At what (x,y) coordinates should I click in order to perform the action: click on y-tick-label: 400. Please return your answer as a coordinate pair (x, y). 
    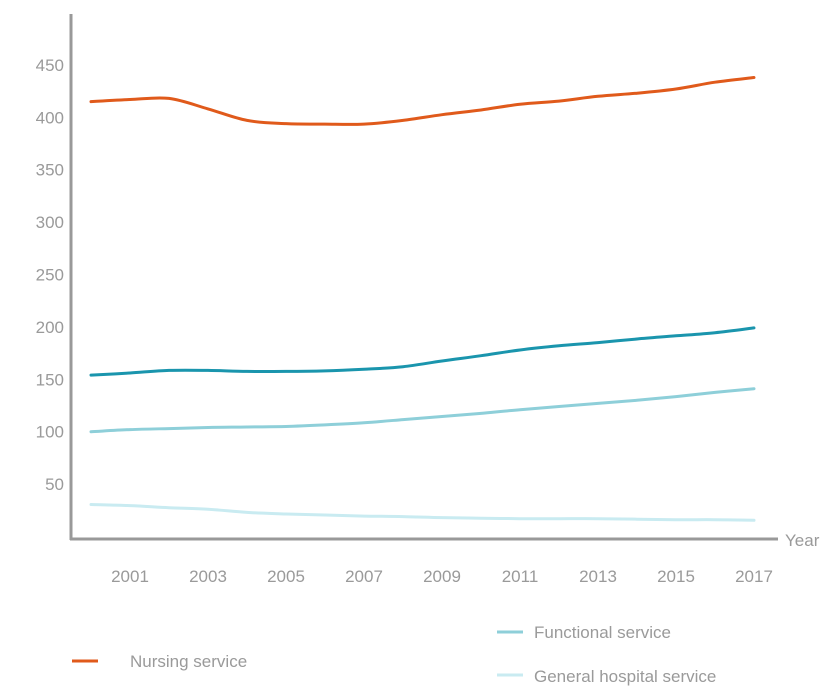
    Looking at the image, I should click on (50, 117).